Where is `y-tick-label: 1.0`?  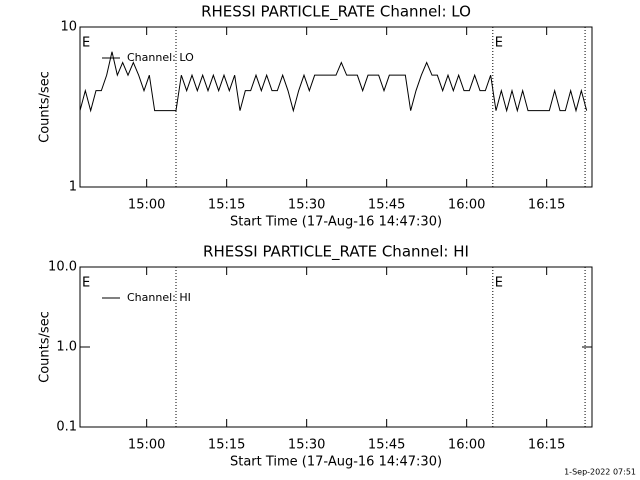
y-tick-label: 1.0 is located at coordinates (66, 347).